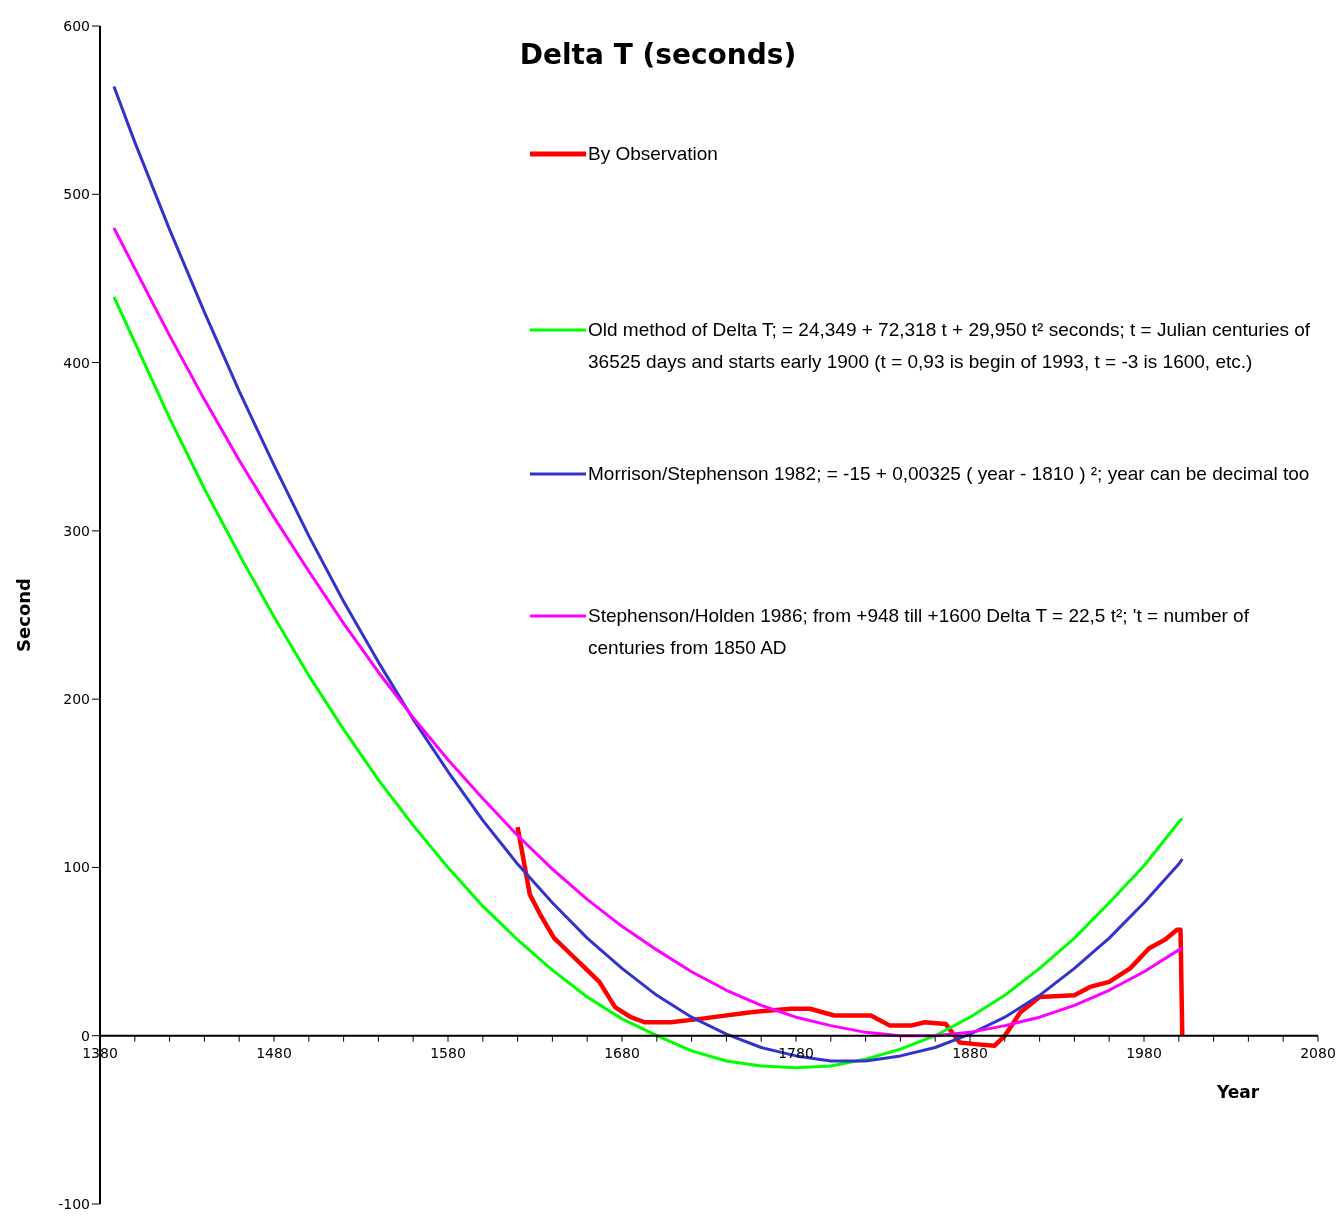 This screenshot has height=1224, width=1340. What do you see at coordinates (23, 615) in the screenshot?
I see `y-axis-title: Second` at bounding box center [23, 615].